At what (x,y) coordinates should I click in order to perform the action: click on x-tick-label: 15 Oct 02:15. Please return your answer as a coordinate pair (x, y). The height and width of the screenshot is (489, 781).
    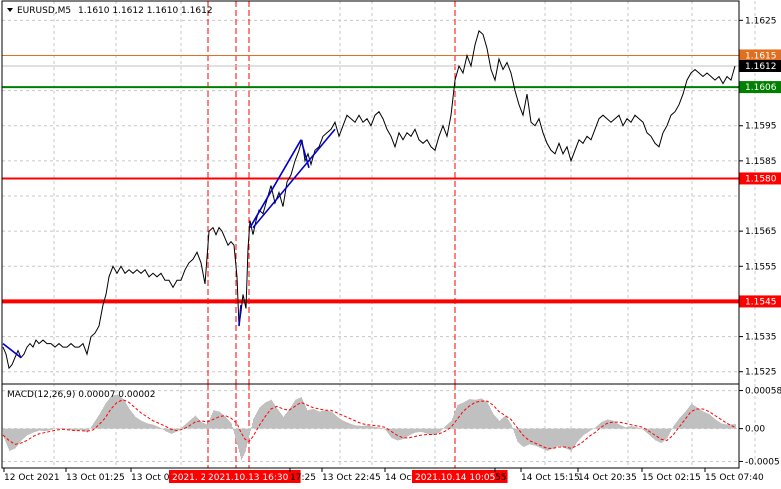
    Looking at the image, I should click on (671, 478).